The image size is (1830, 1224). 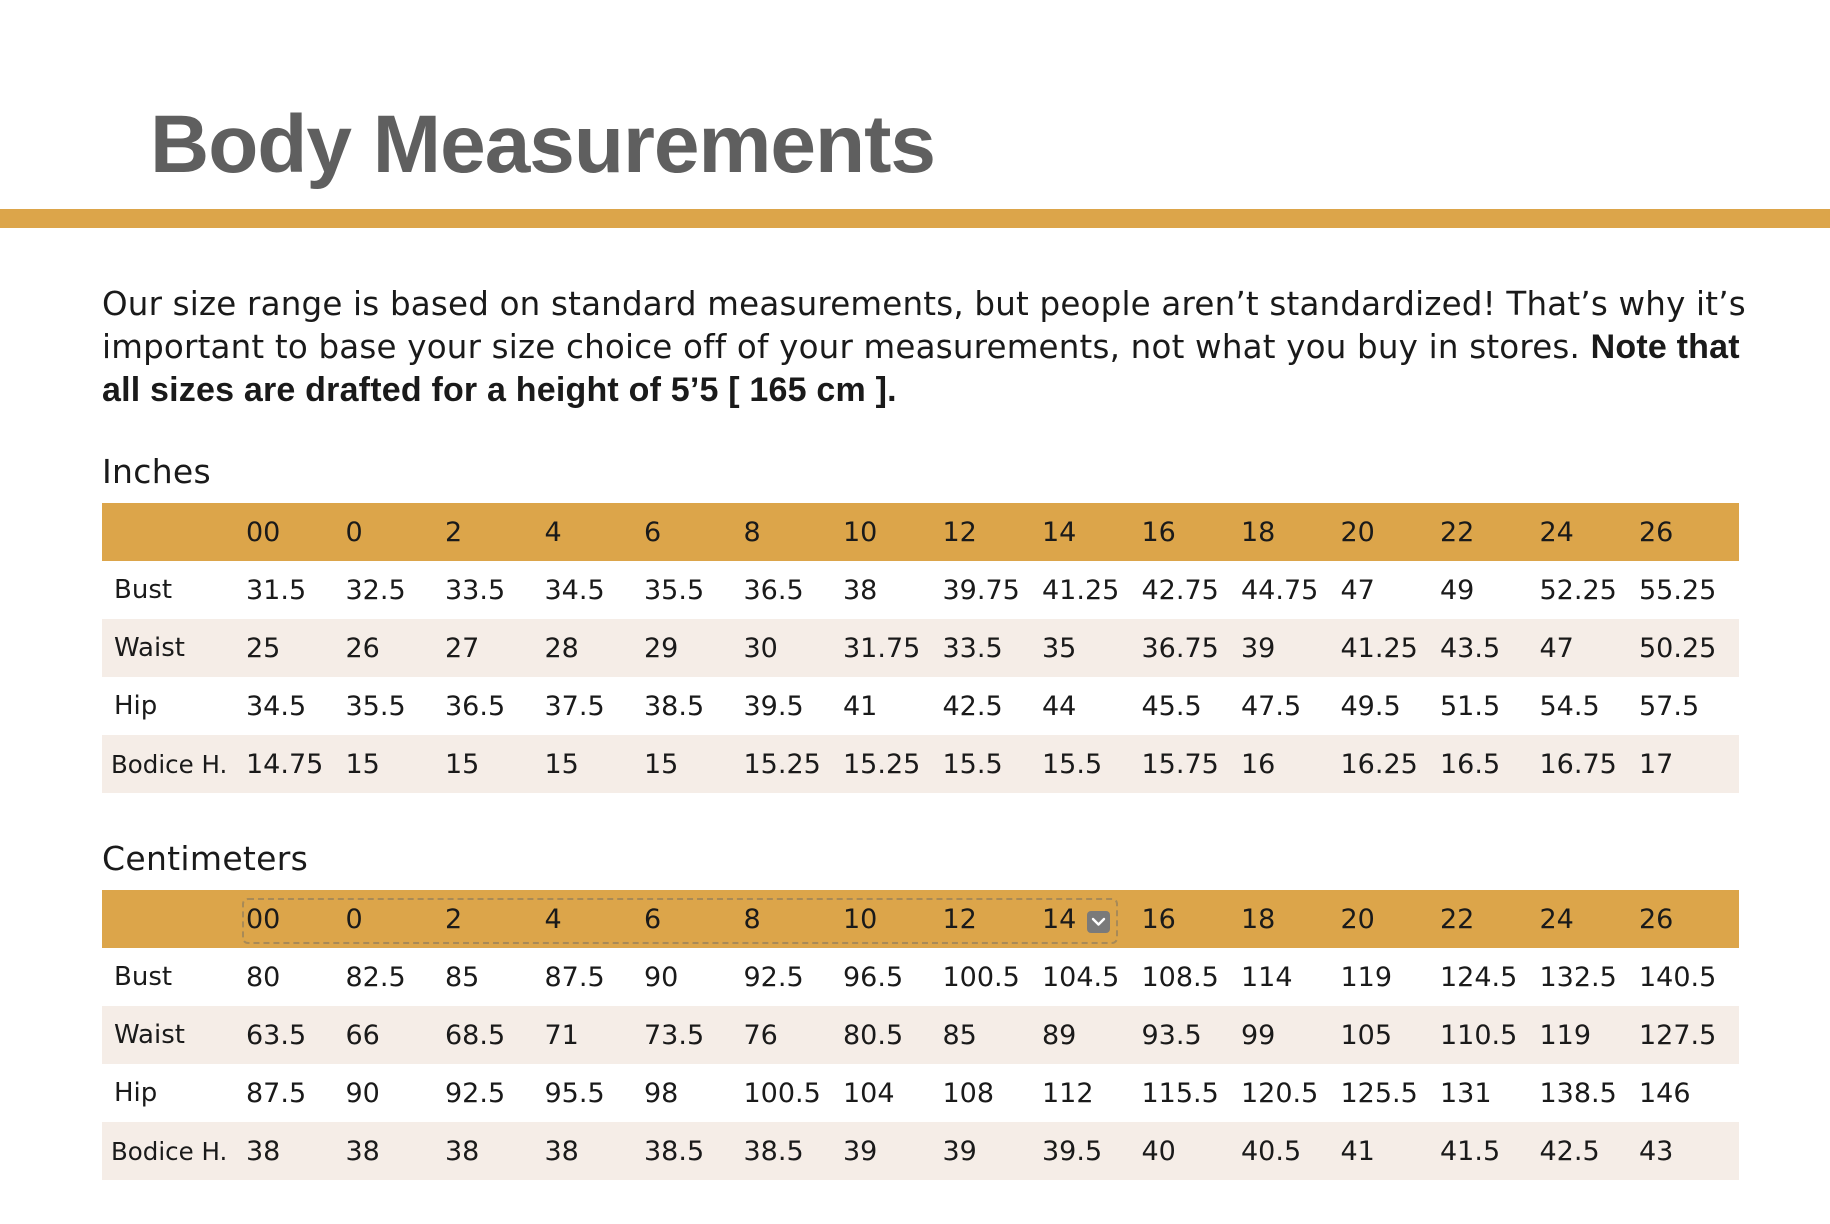 I want to click on inches-section-label: Inches, so click(x=157, y=471).